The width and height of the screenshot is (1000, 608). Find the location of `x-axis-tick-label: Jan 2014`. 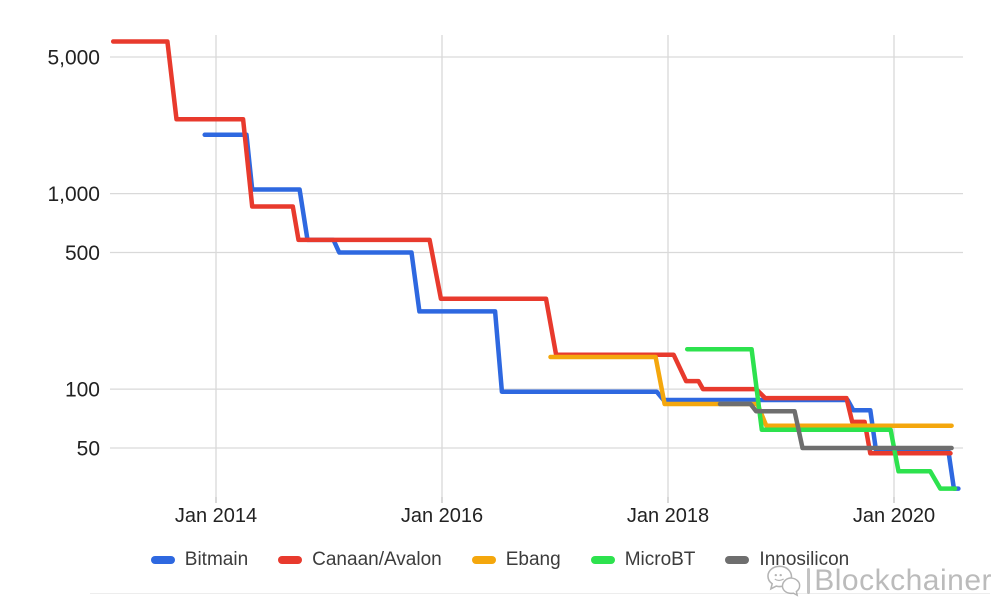

x-axis-tick-label: Jan 2014 is located at coordinates (216, 516).